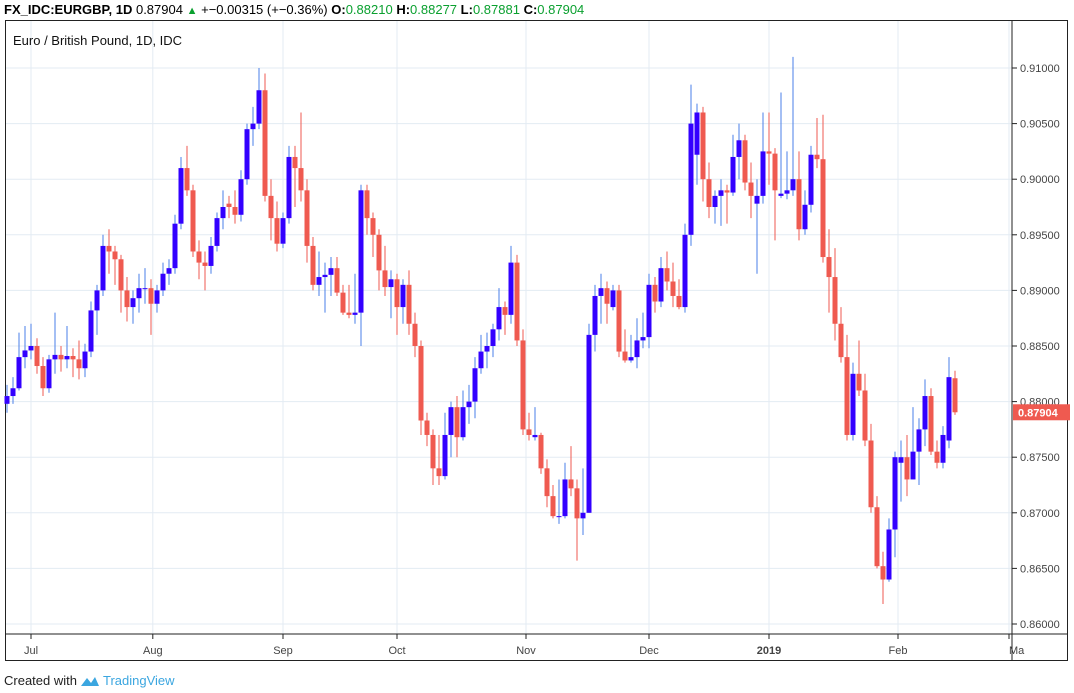 The width and height of the screenshot is (1074, 693). What do you see at coordinates (466, 9) in the screenshot?
I see `low-label: L:` at bounding box center [466, 9].